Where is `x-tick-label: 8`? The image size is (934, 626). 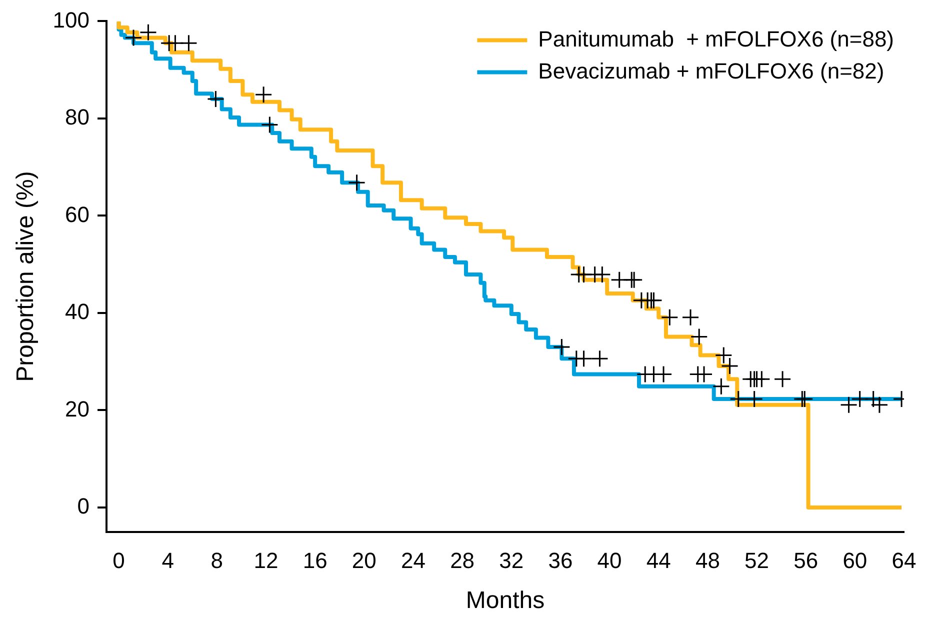 x-tick-label: 8 is located at coordinates (217, 561).